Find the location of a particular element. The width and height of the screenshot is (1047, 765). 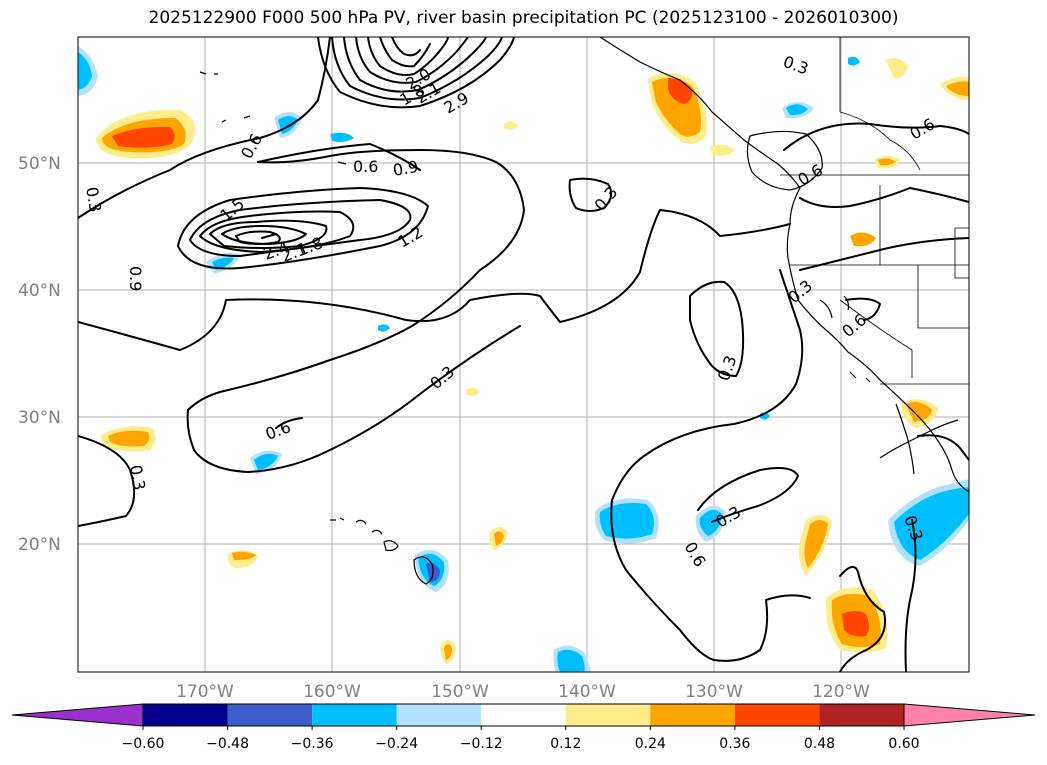

lat-label-50n: 50°N is located at coordinates (39, 164).